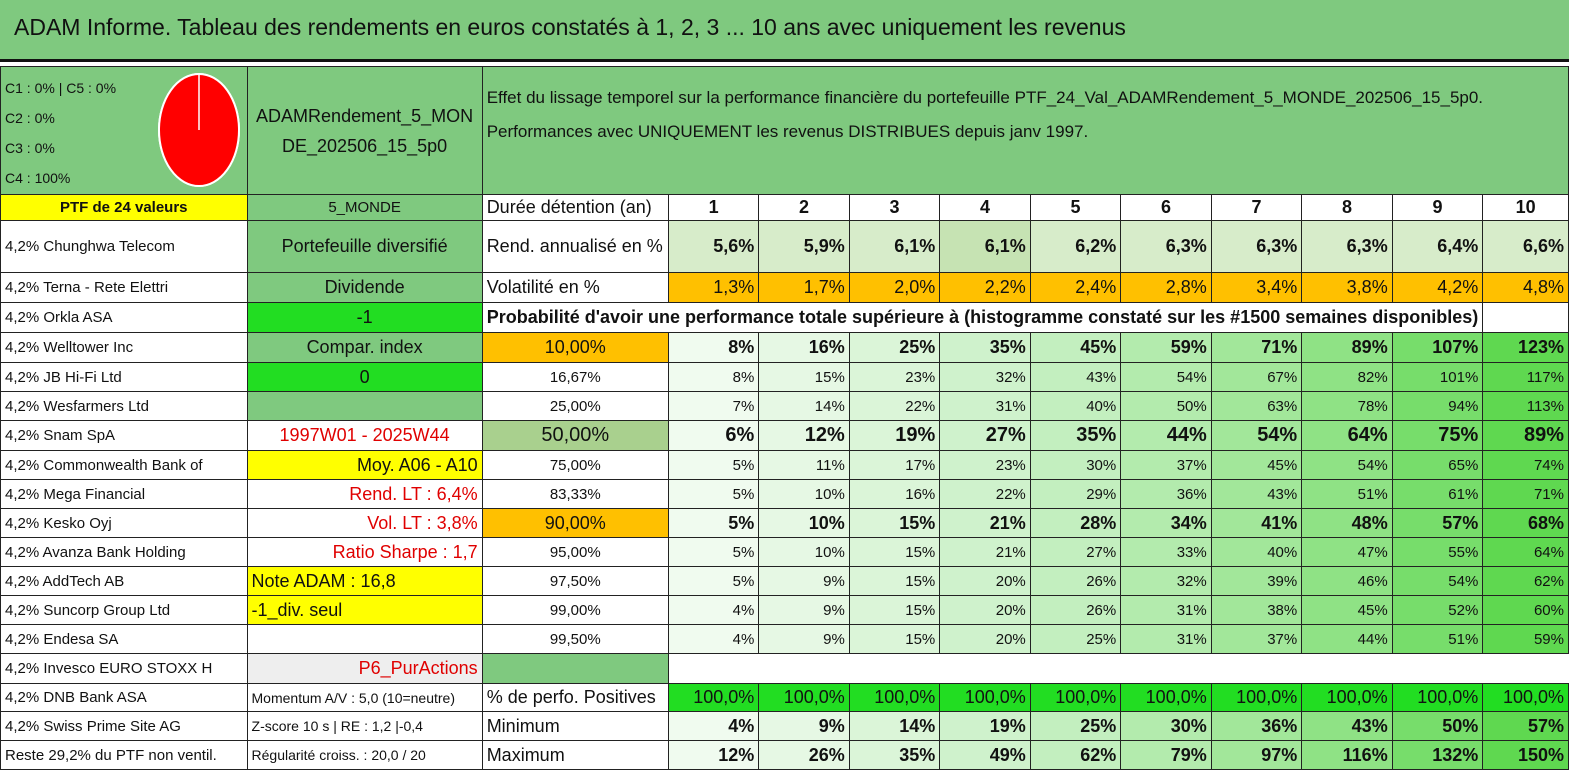 This screenshot has height=782, width=1569. Describe the element at coordinates (124, 435) in the screenshot. I see `holding-row: 4,2% Snam SpA` at that location.